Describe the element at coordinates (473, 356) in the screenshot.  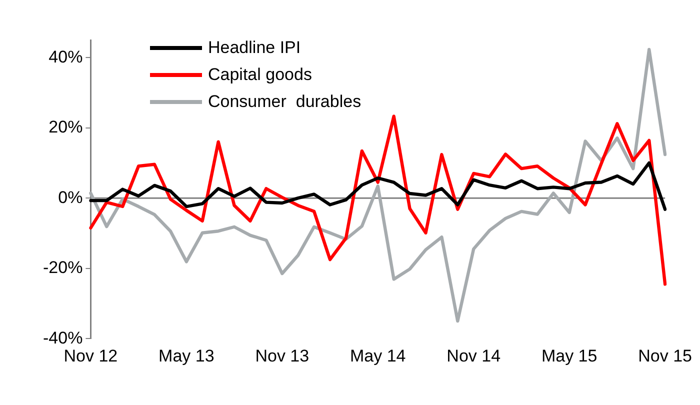
I see `x-tick-label: Nov 14` at that location.